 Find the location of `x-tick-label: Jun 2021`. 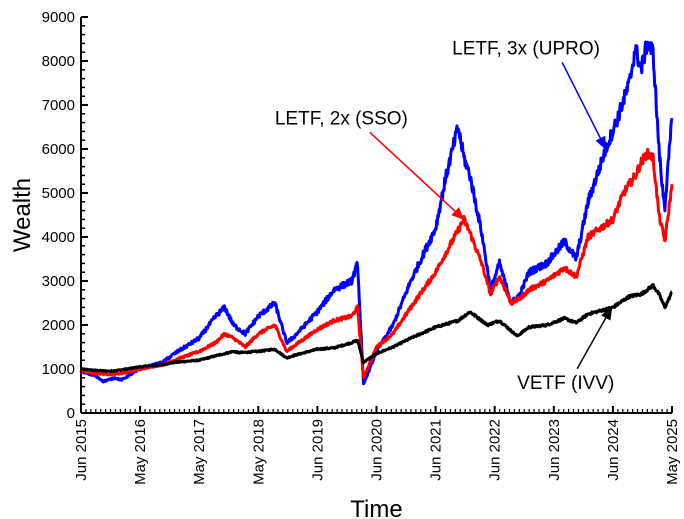

x-tick-label: Jun 2021 is located at coordinates (436, 450).